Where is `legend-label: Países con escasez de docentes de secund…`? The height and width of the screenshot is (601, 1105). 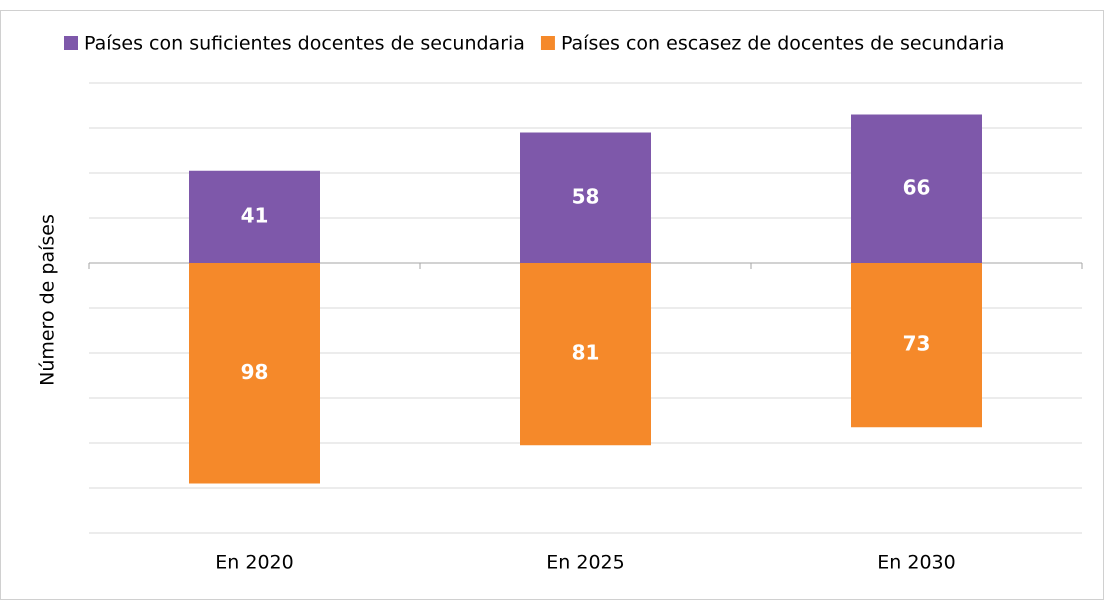 legend-label: Países con escasez de docentes de secund… is located at coordinates (783, 44).